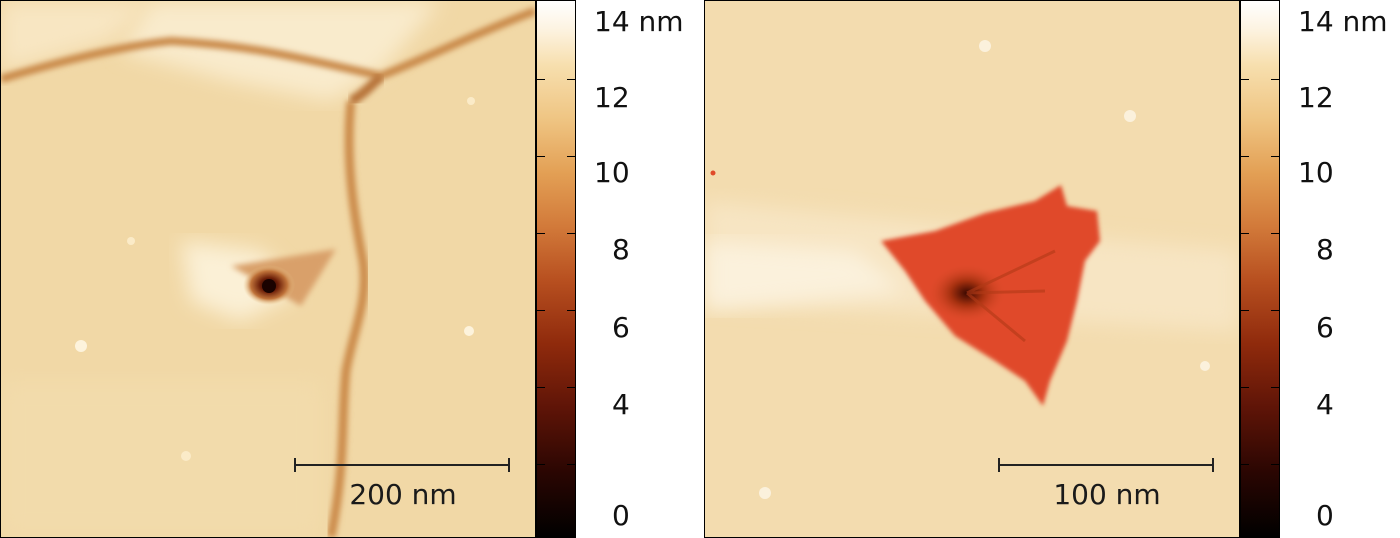  Describe the element at coordinates (1316, 97) in the screenshot. I see `colorbar-right-tick-12: 12` at that location.